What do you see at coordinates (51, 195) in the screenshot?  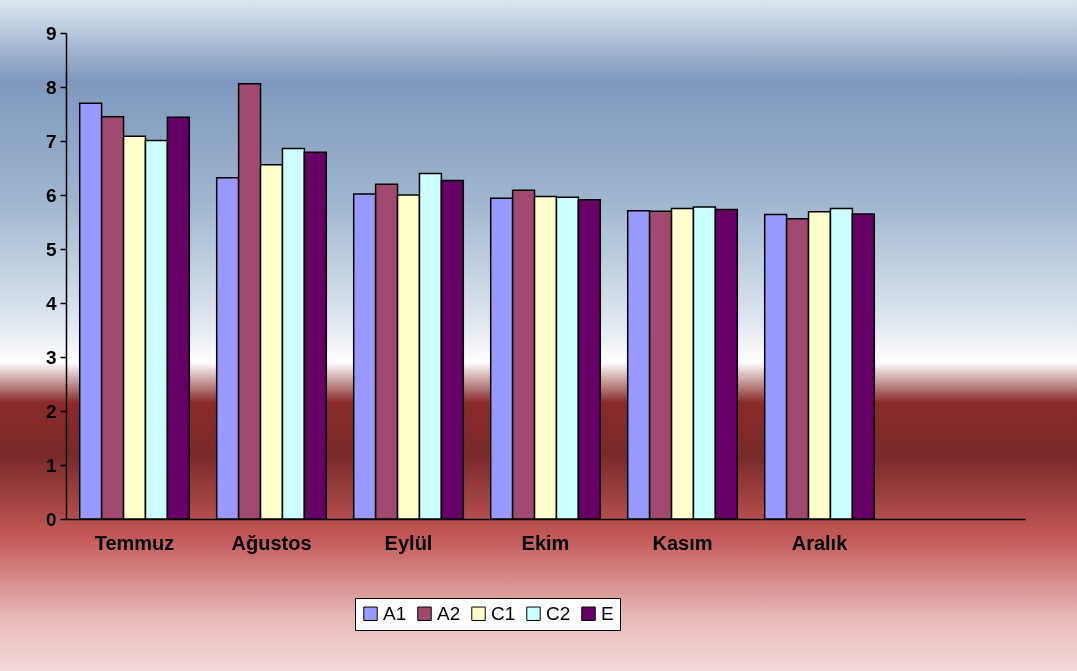 I see `y-tick-label: 6` at bounding box center [51, 195].